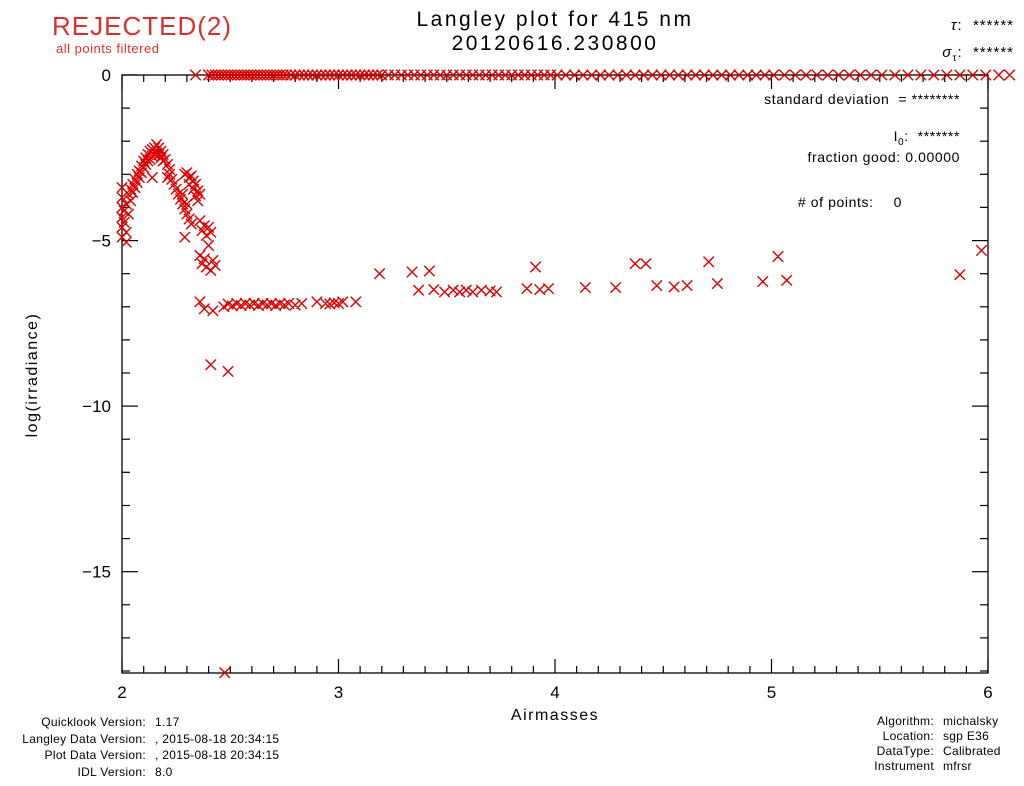 Image resolution: width=1024 pixels, height=786 pixels. Describe the element at coordinates (985, 25) in the screenshot. I see `tau-value: : ******` at that location.